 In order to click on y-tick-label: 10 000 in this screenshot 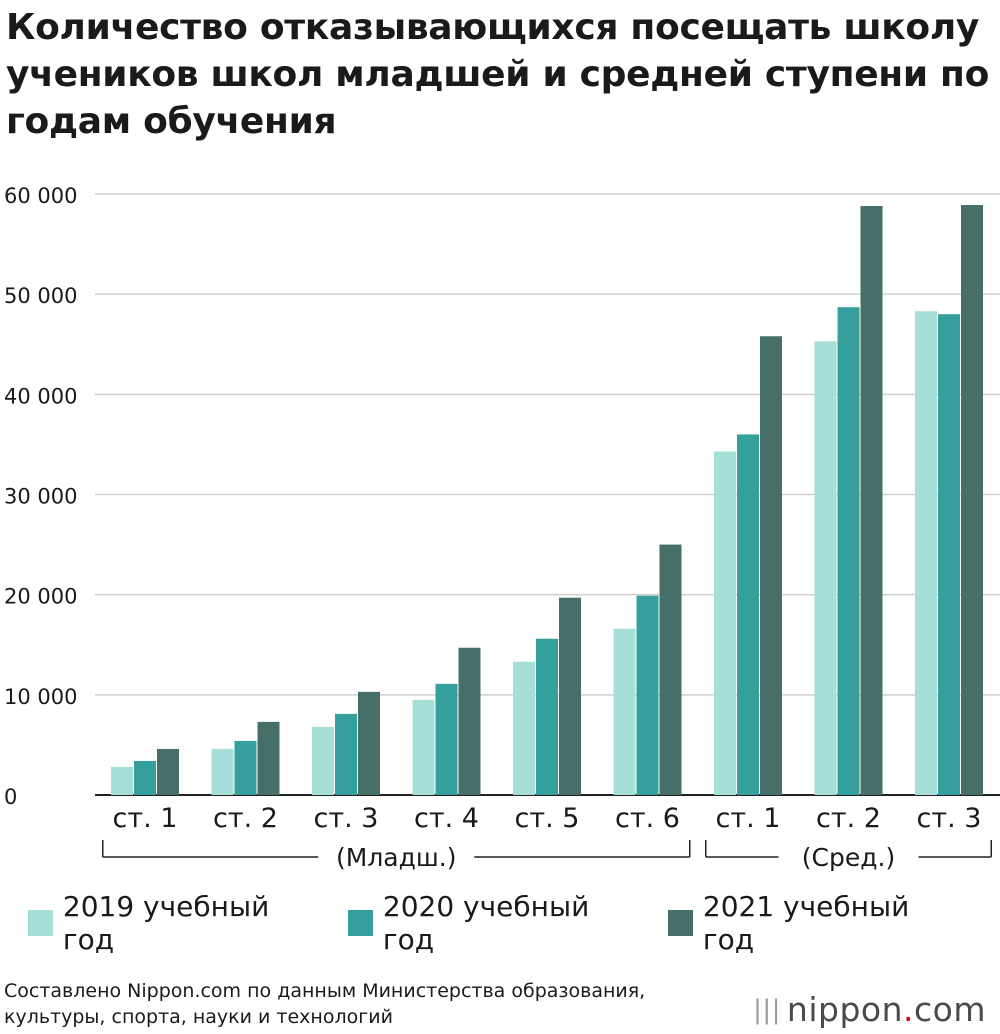, I will do `click(40, 697)`.